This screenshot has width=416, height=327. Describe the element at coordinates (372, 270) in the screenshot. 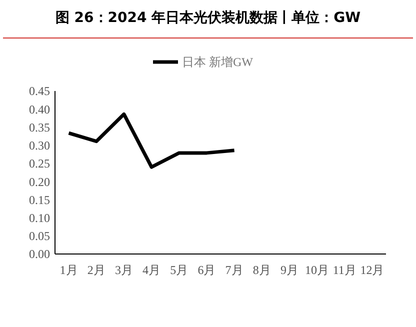

I see `x-tick-label: 12月` at that location.